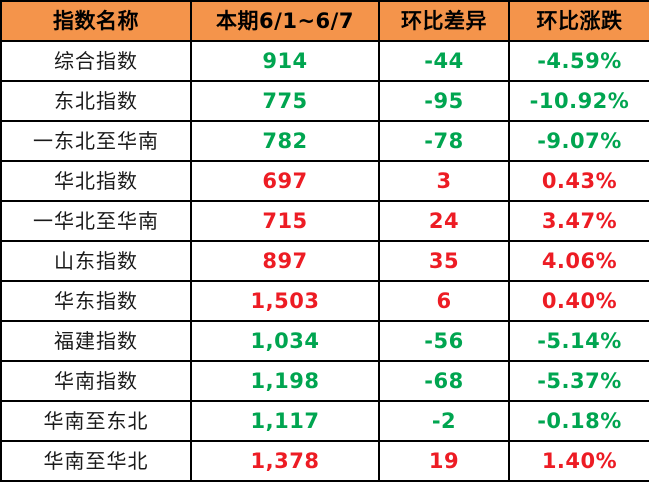 The width and height of the screenshot is (649, 482). What do you see at coordinates (96, 381) in the screenshot?
I see `cell-index-name: 华南指数` at bounding box center [96, 381].